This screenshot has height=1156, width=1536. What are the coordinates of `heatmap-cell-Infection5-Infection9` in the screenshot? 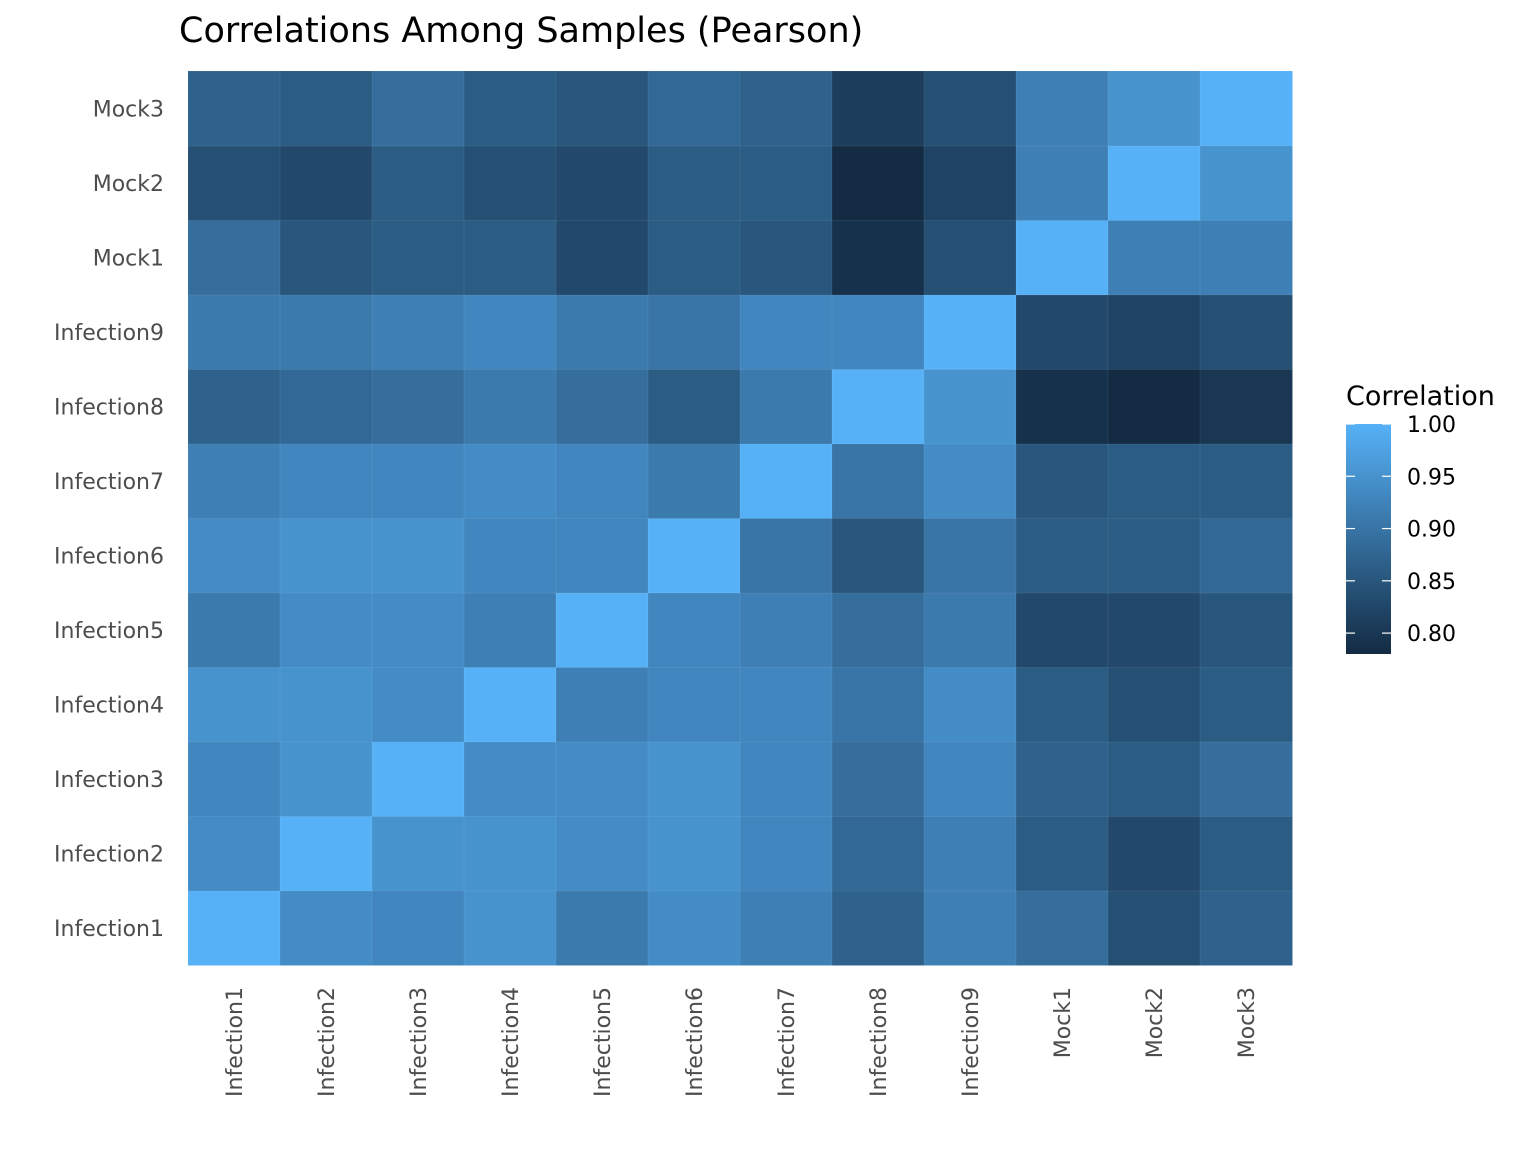 It's located at (970, 630).